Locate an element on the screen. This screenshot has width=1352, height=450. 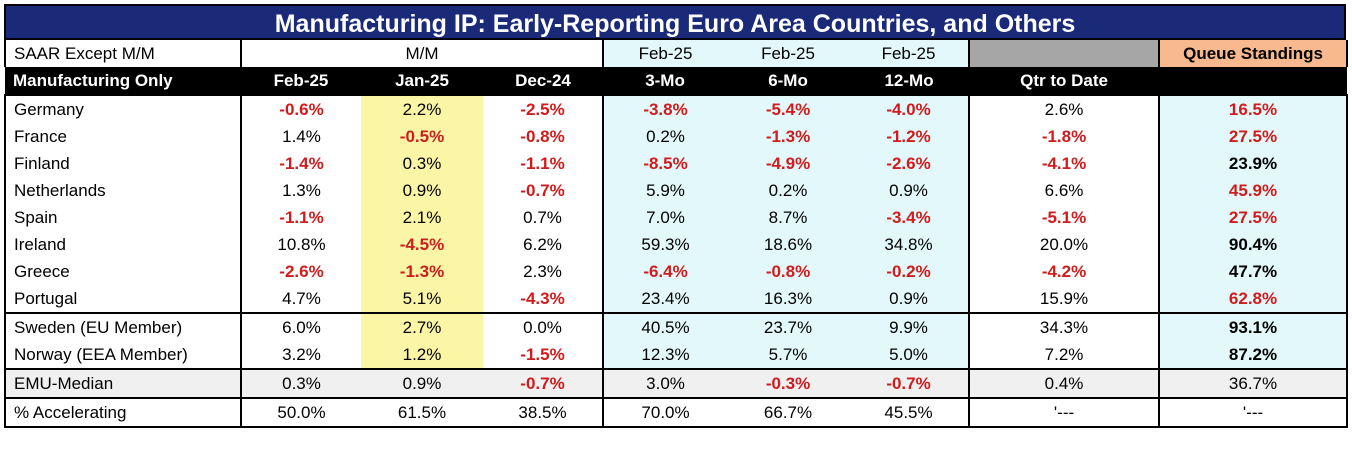
header-period-1: Feb-25 is located at coordinates (665, 53).